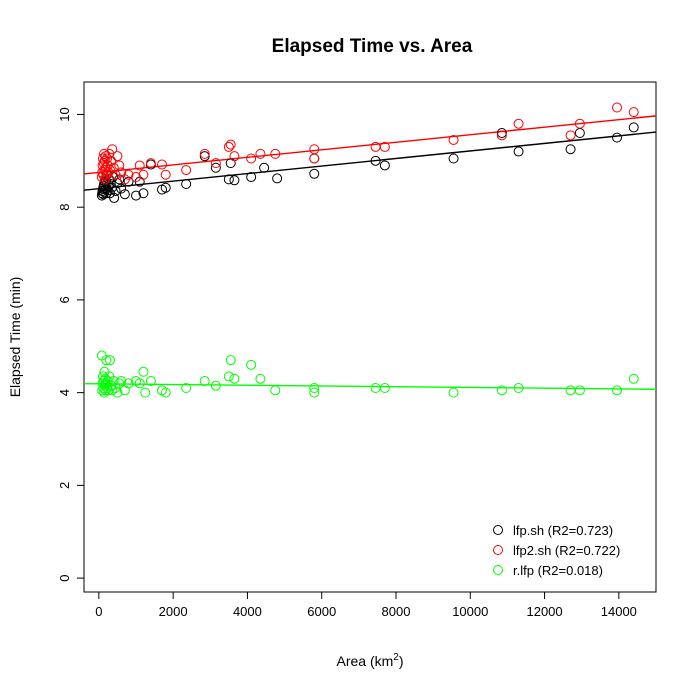  Describe the element at coordinates (15, 337) in the screenshot. I see `y-axis-label: Elapsed Time (min)` at that location.